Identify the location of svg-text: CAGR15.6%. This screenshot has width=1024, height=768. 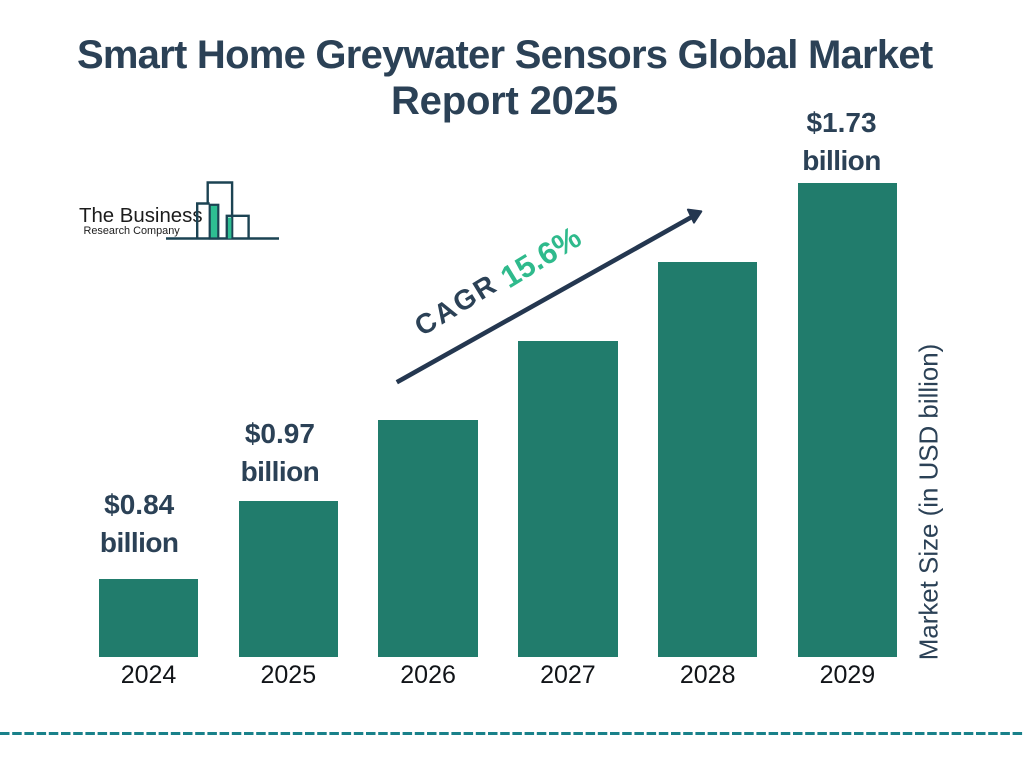
(498, 282).